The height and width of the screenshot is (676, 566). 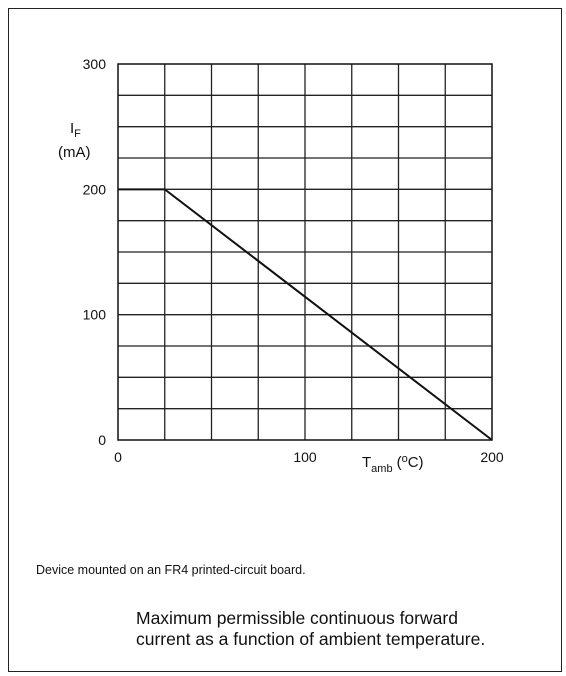 What do you see at coordinates (118, 457) in the screenshot?
I see `x-tick-label: 0` at bounding box center [118, 457].